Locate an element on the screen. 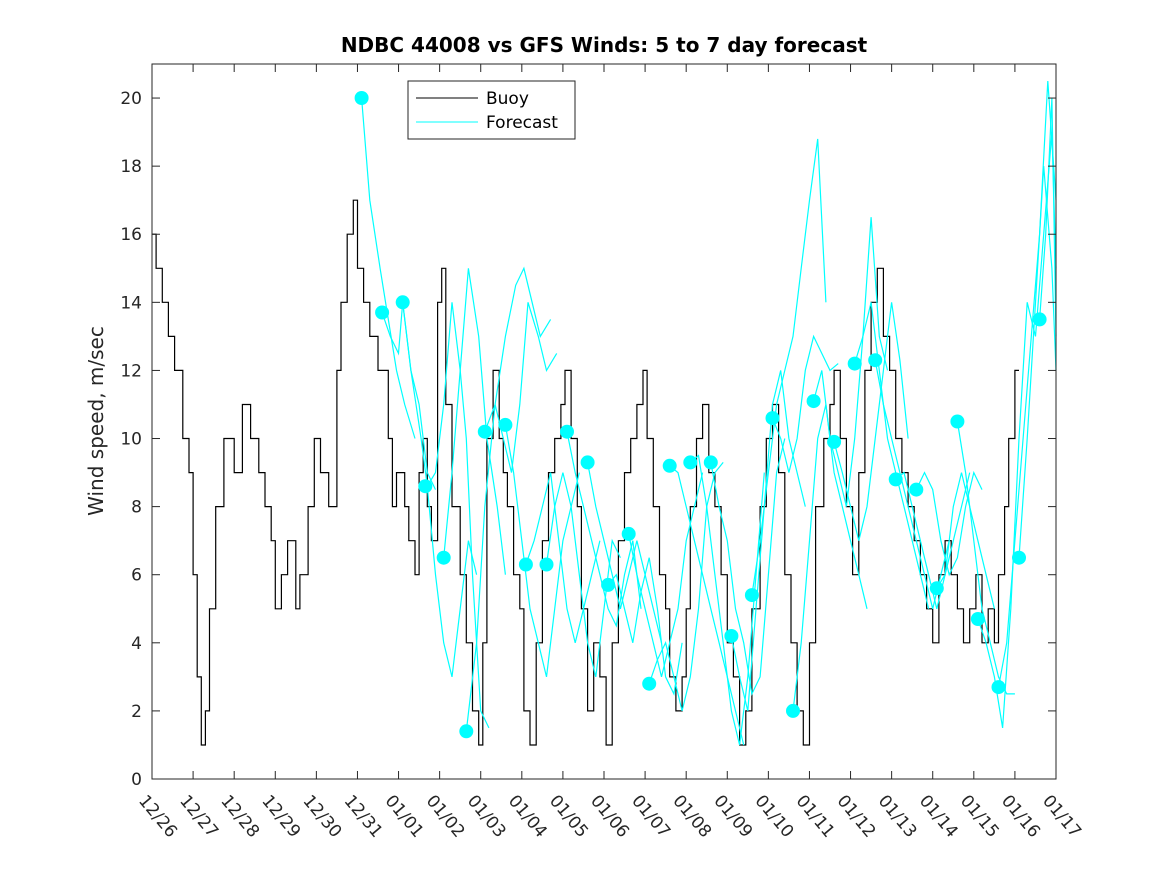 This screenshot has height=875, width=1167. legend-buoy-label: Buoy is located at coordinates (507, 99).